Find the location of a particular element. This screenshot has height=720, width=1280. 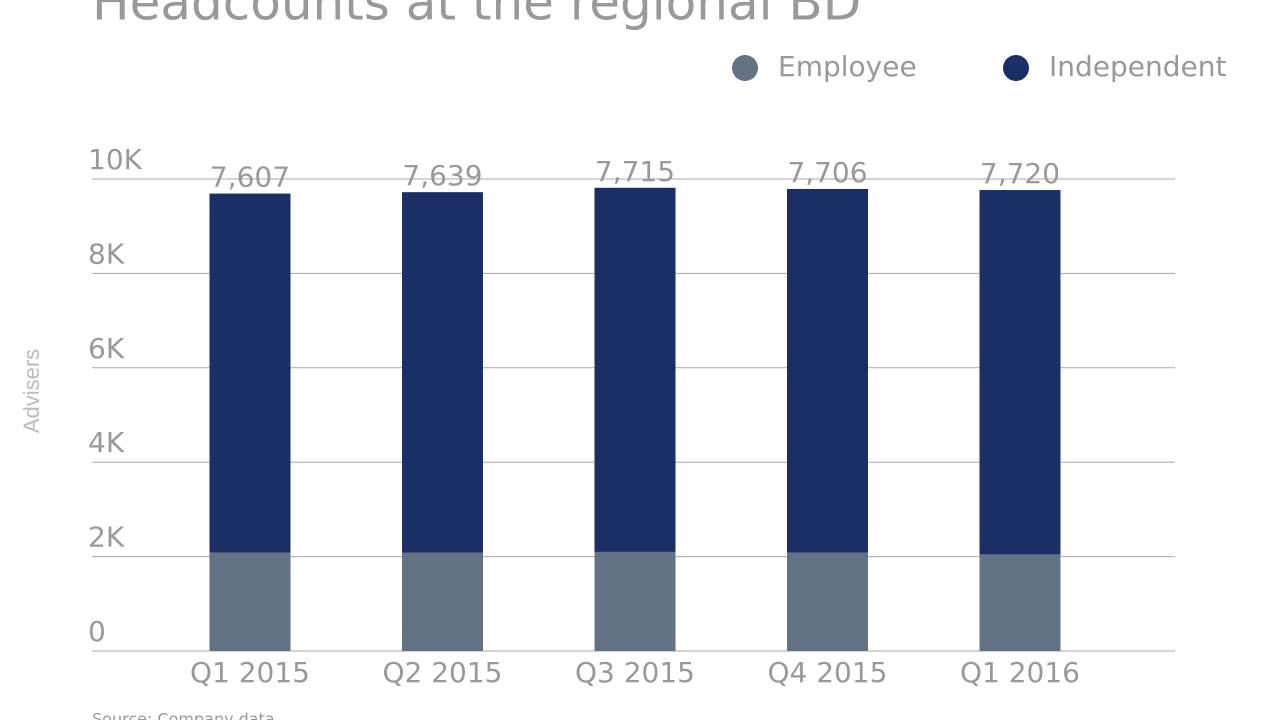

x-tick-label: Q1 2016 is located at coordinates (1020, 672).